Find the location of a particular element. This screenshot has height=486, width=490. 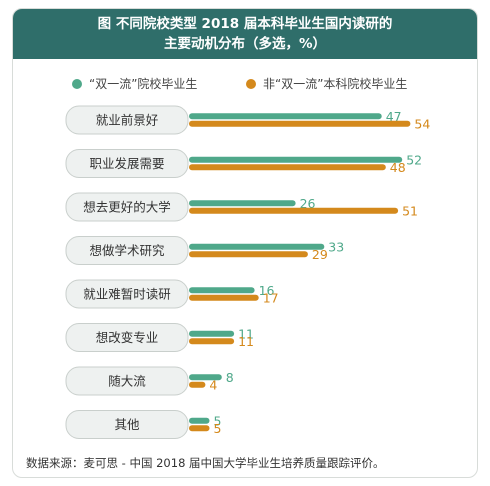

data-label: 8 is located at coordinates (230, 377).